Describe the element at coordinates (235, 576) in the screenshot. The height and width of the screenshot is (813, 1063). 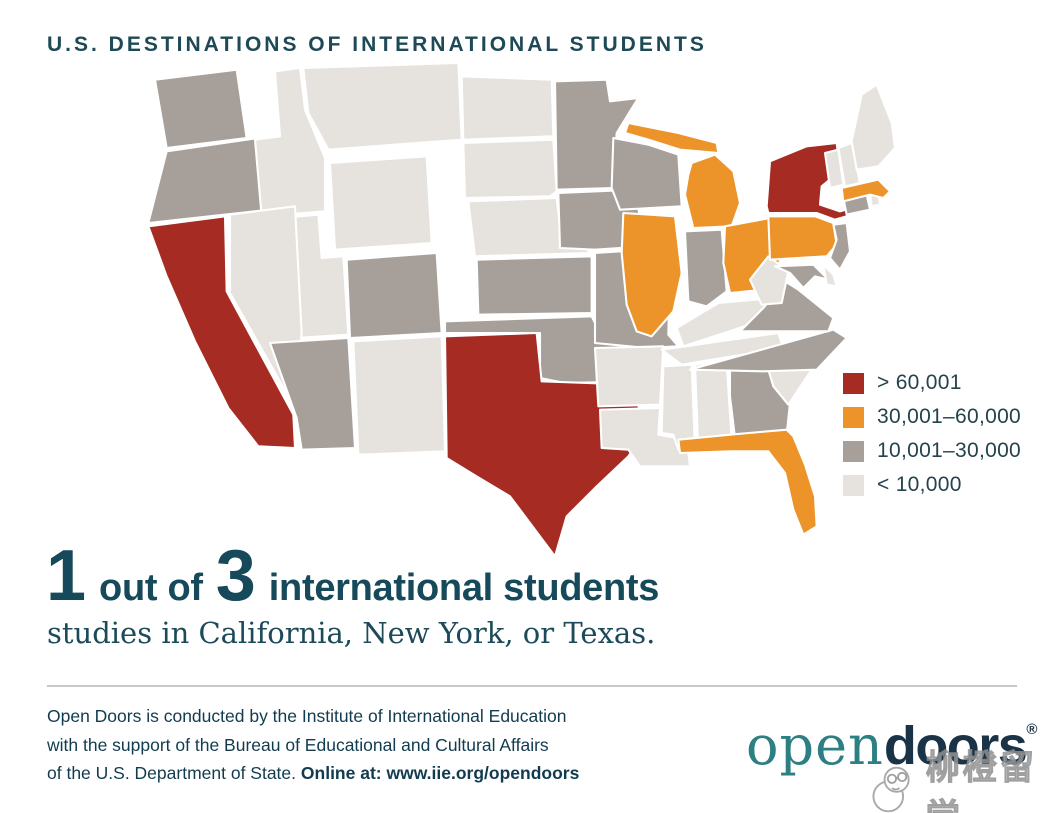
I see `headline-number-3: 3` at that location.